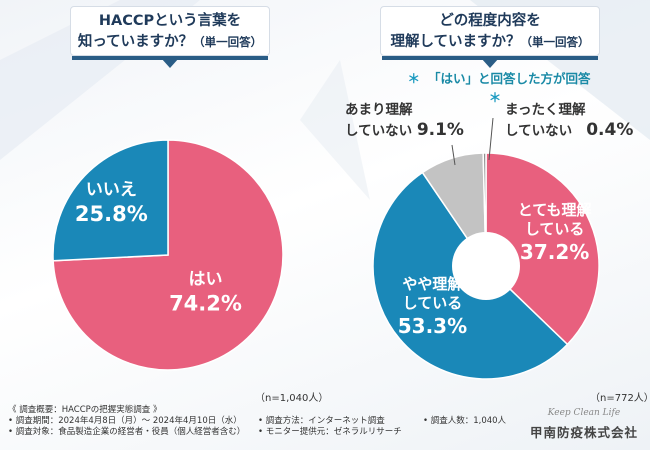 Image resolution: width=650 pixels, height=450 pixels. Describe the element at coordinates (465, 421) in the screenshot. I see `survey-count: • 調査人数：1,040人` at that location.